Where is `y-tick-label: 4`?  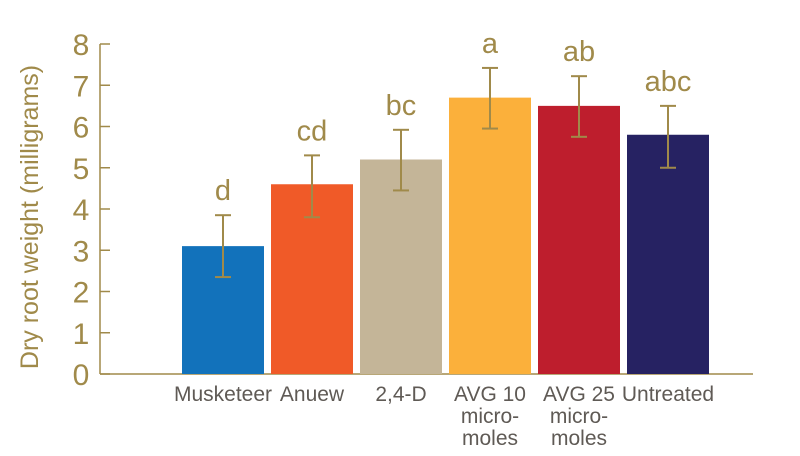 y-tick-label: 4 is located at coordinates (81, 210).